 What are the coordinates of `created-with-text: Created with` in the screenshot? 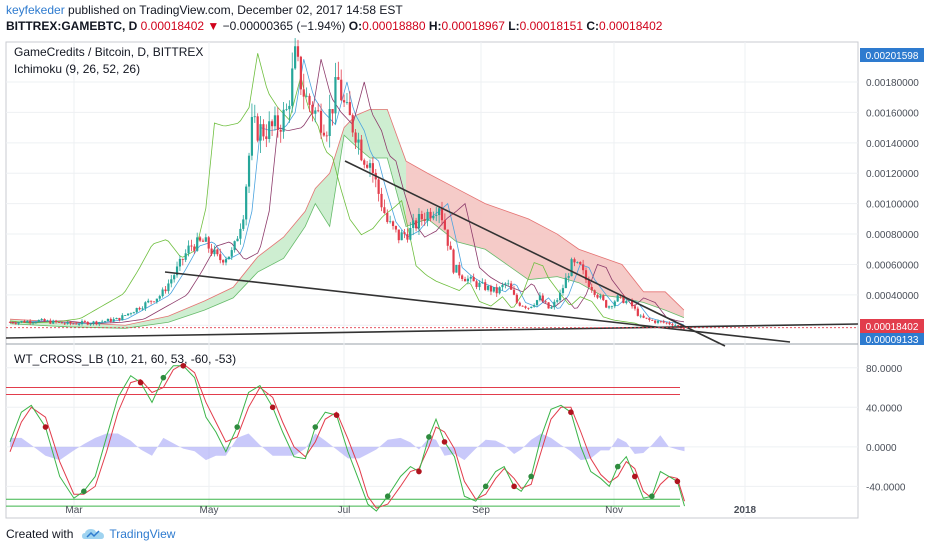 It's located at (40, 534).